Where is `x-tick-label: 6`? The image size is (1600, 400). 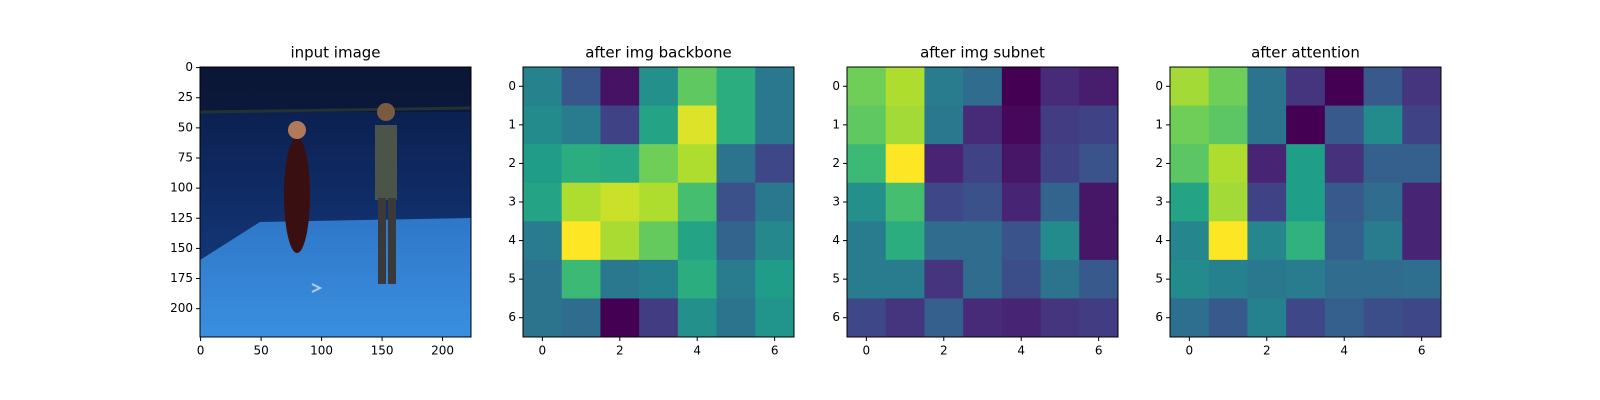 x-tick-label: 6 is located at coordinates (1099, 351).